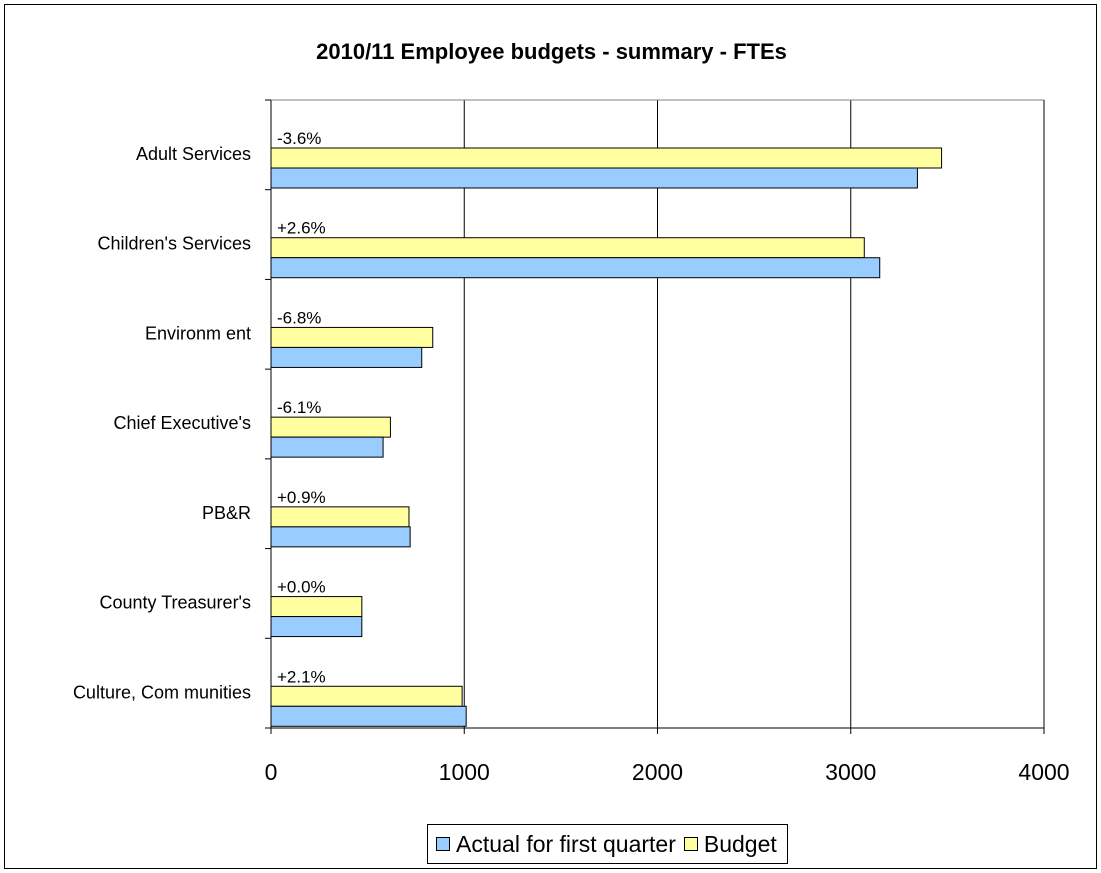 The width and height of the screenshot is (1101, 873). I want to click on category-label: Culture, Com munities, so click(162, 692).